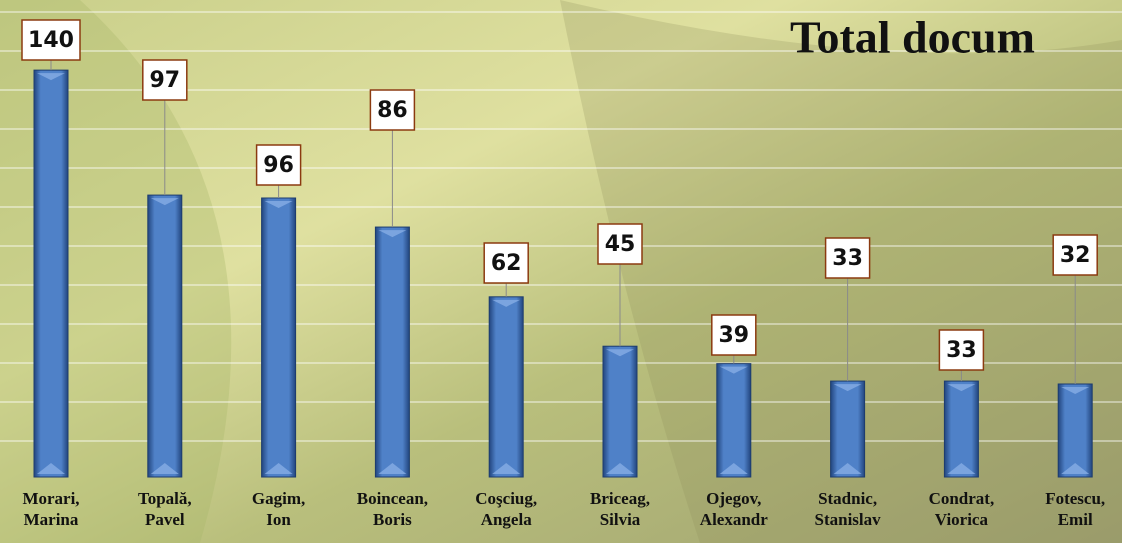 This screenshot has width=1122, height=543. I want to click on value-label: 140, so click(51, 40).